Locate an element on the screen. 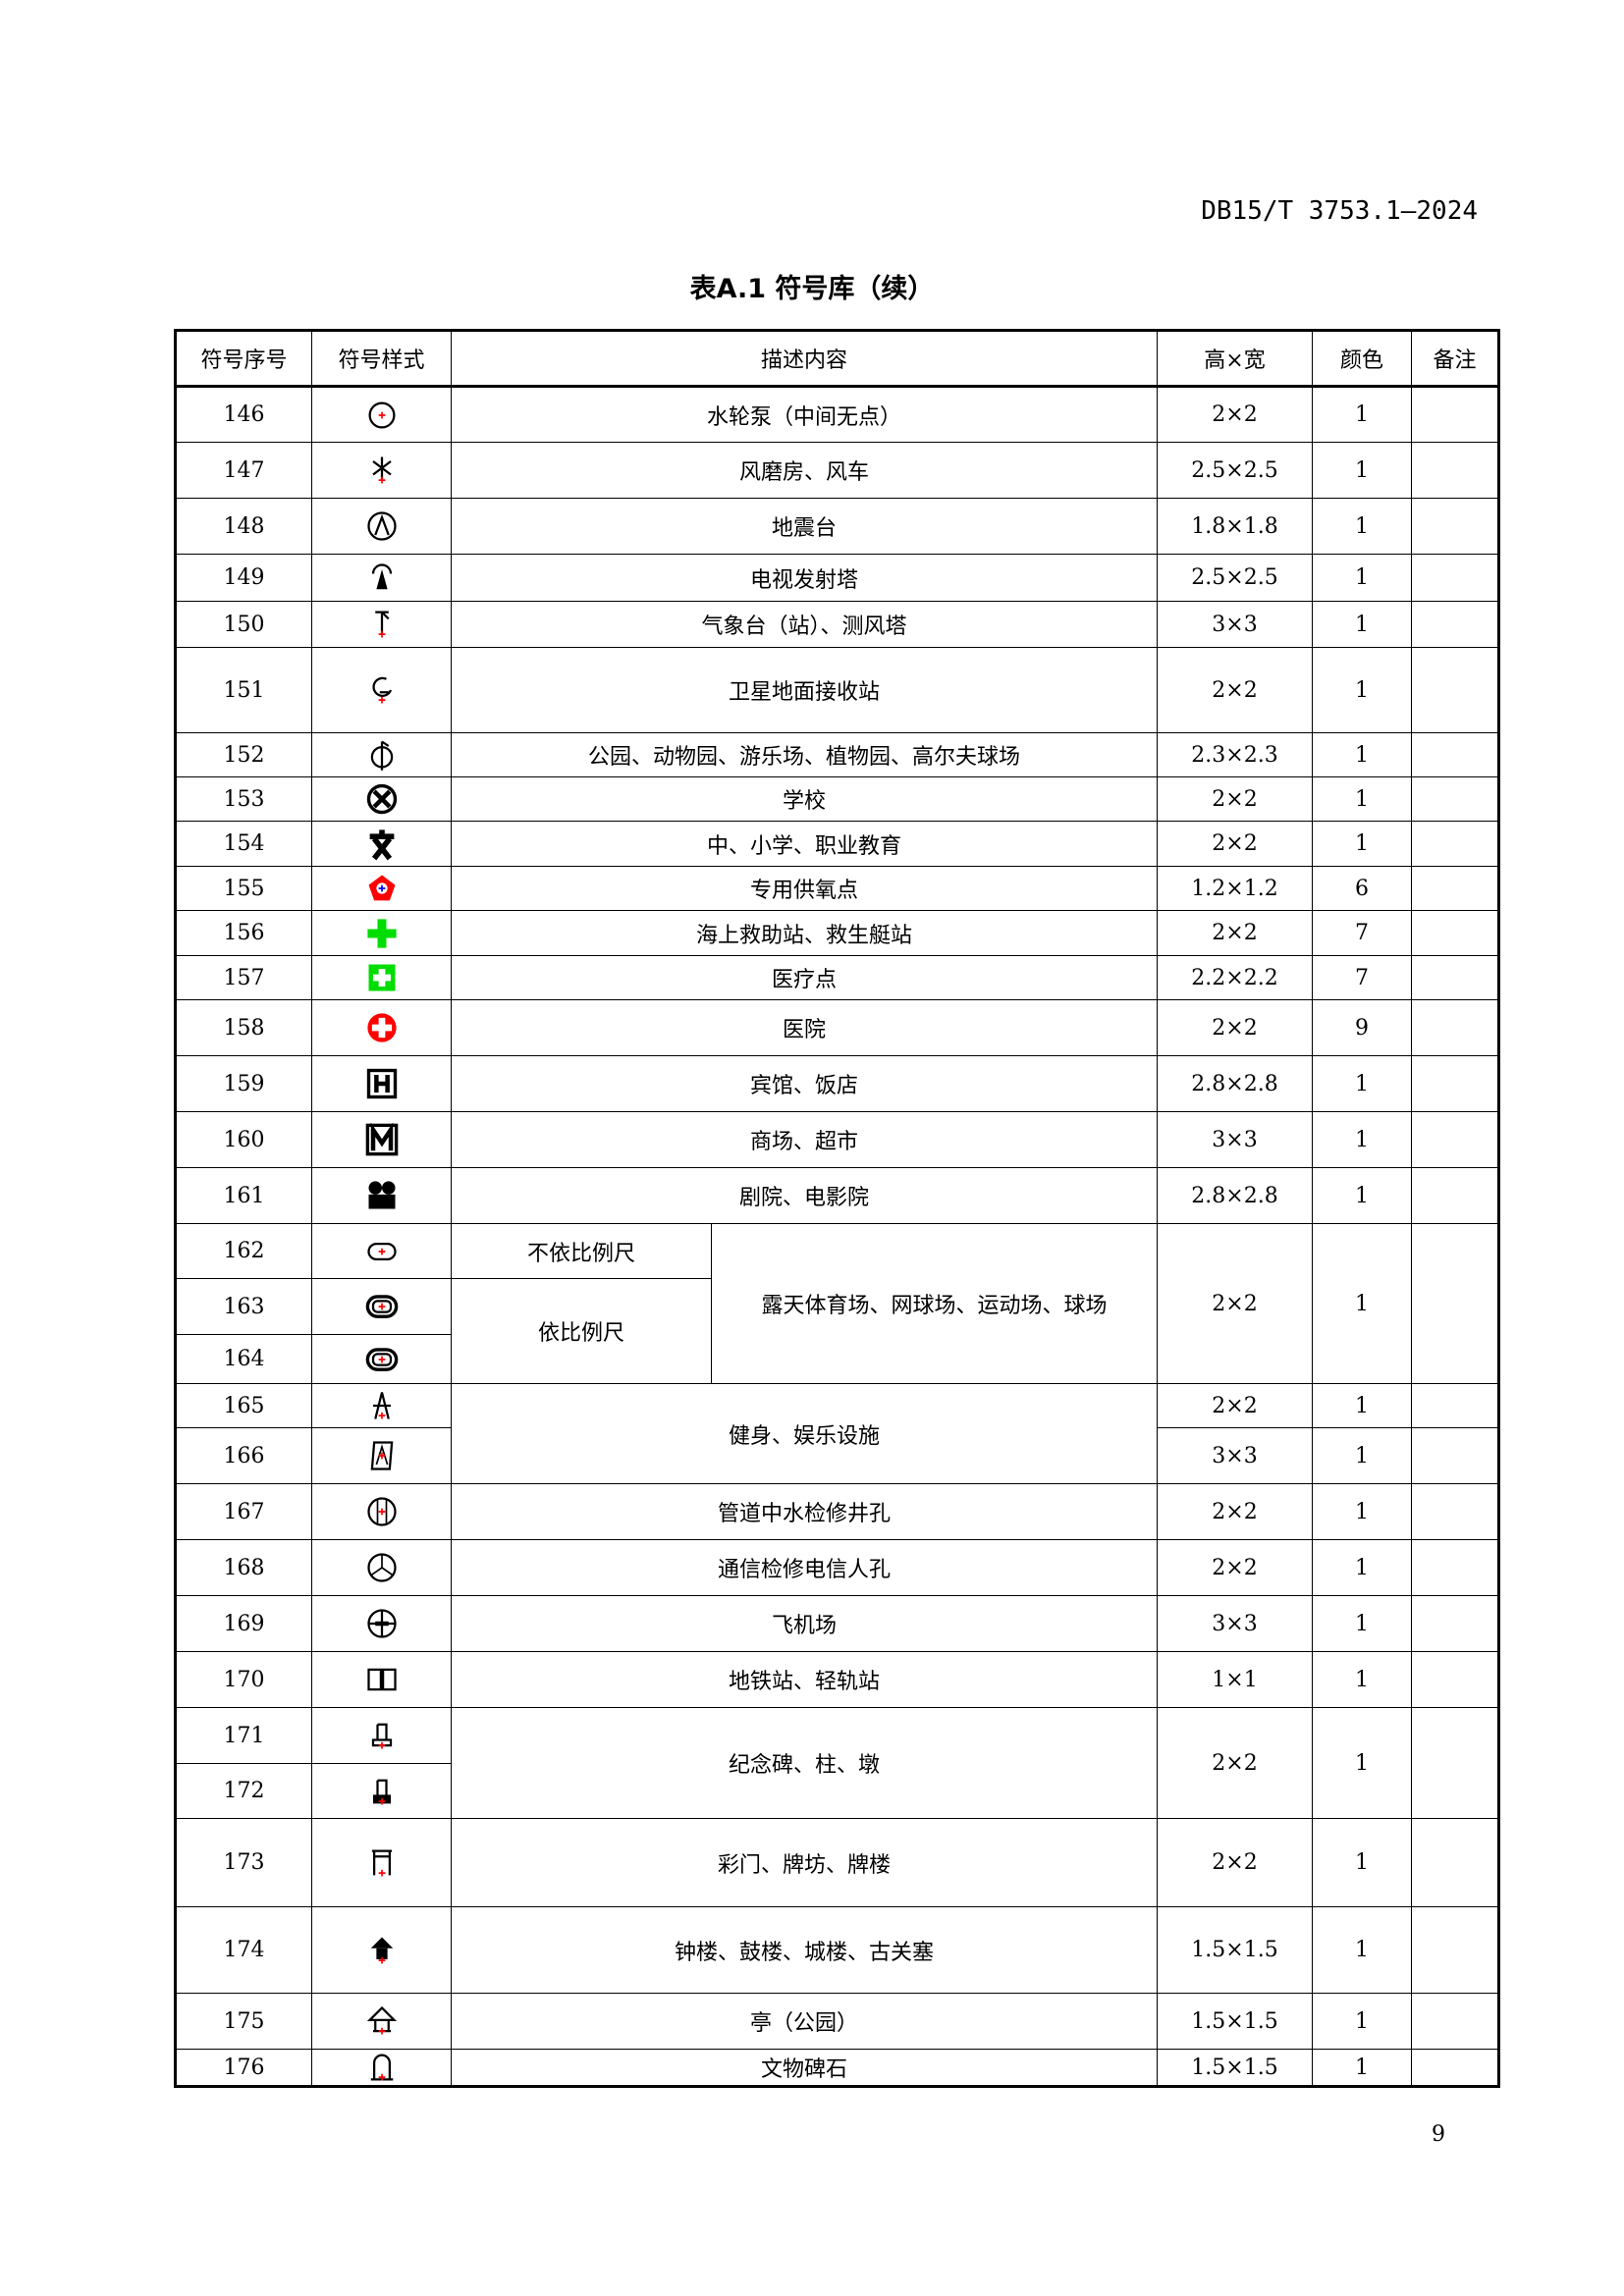 The image size is (1624, 2296). symbol-number: 176 is located at coordinates (243, 2068).